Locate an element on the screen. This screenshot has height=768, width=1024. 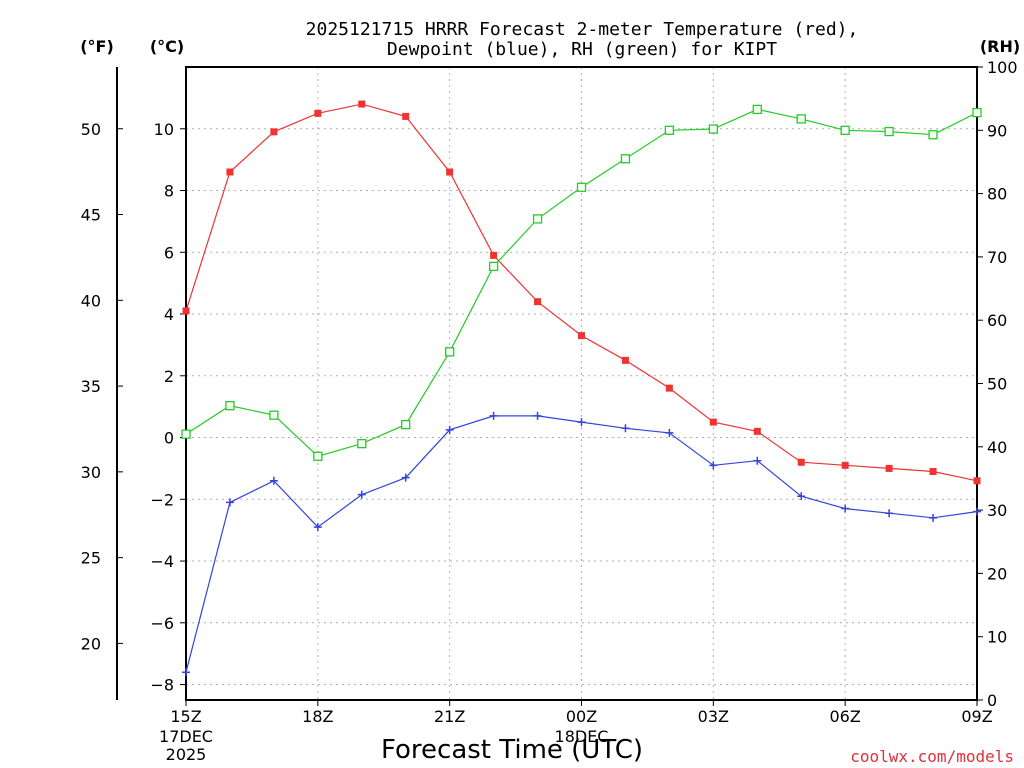
celsius-tick-label: −8 is located at coordinates (162, 685).